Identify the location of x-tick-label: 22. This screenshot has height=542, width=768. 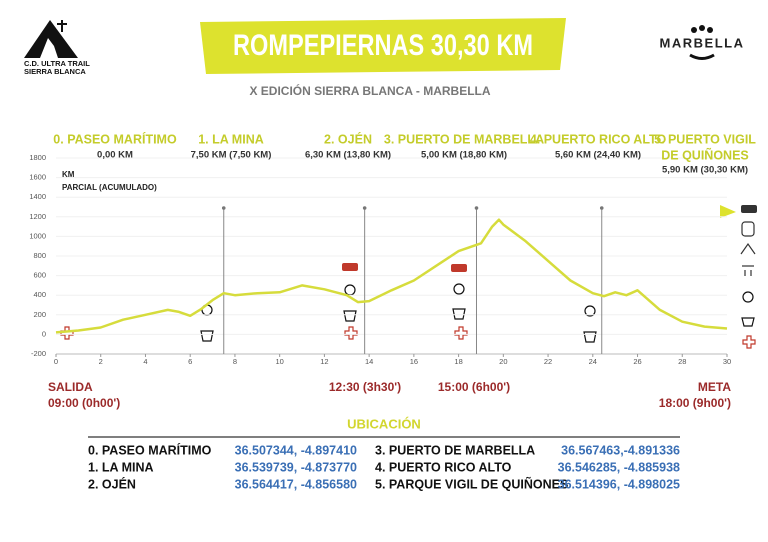
(548, 361).